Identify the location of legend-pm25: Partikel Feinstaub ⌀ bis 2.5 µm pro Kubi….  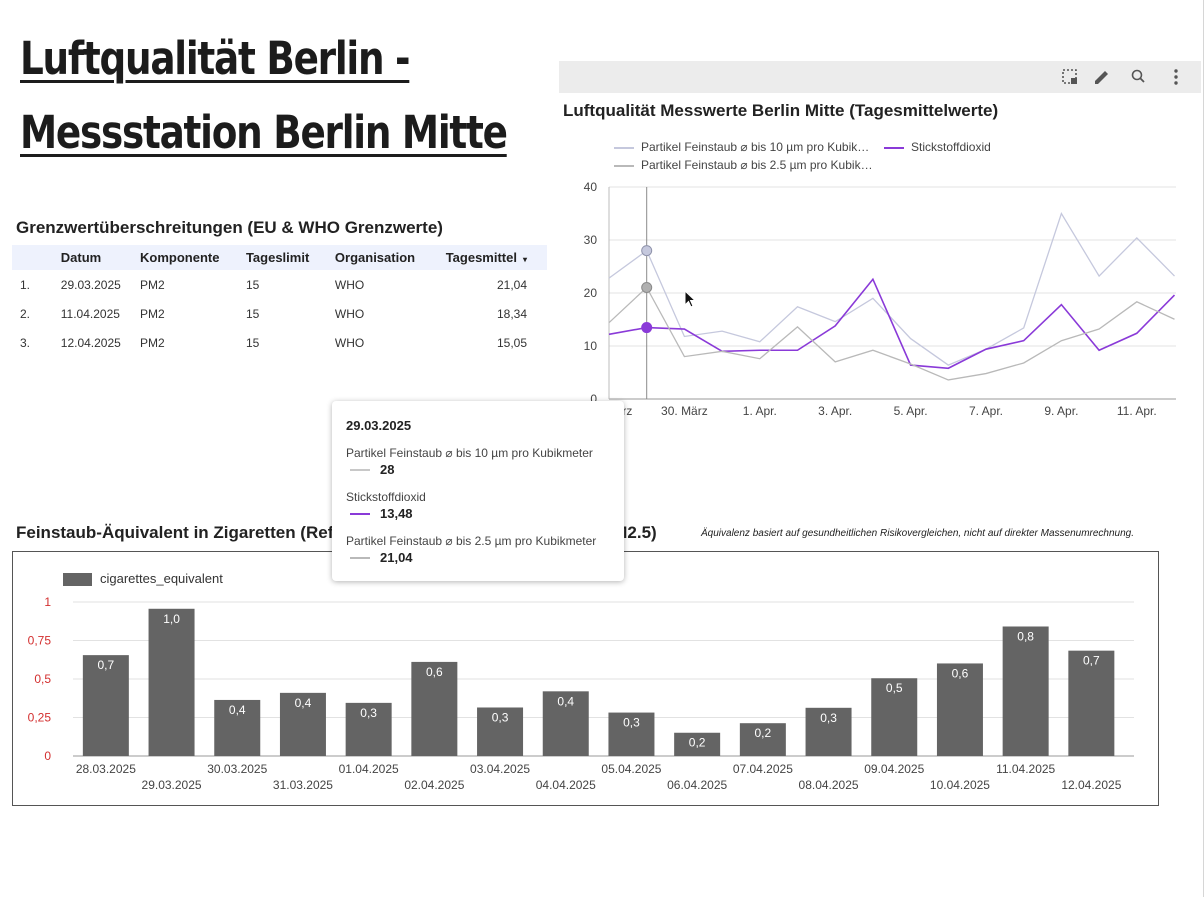
(743, 165).